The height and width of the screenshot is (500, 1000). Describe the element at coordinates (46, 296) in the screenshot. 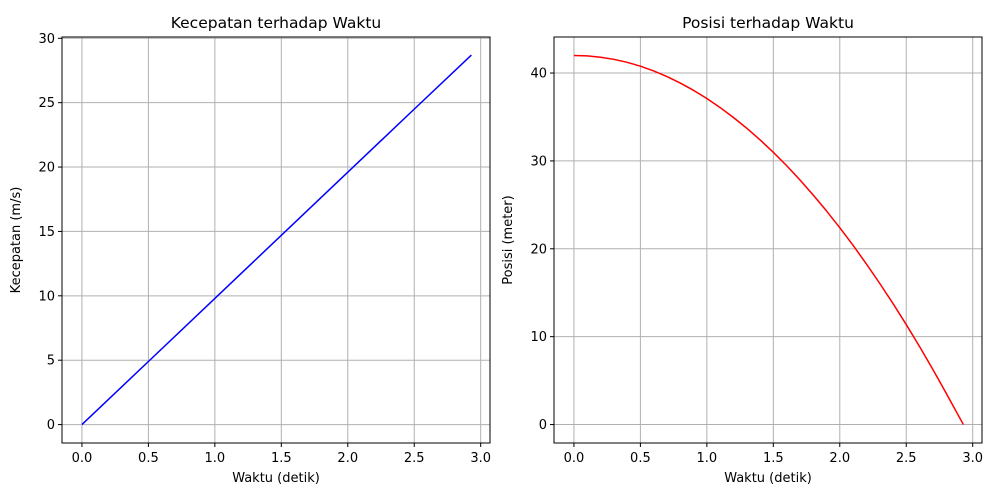

I see `velocity-y-tick-label-2: 10` at that location.